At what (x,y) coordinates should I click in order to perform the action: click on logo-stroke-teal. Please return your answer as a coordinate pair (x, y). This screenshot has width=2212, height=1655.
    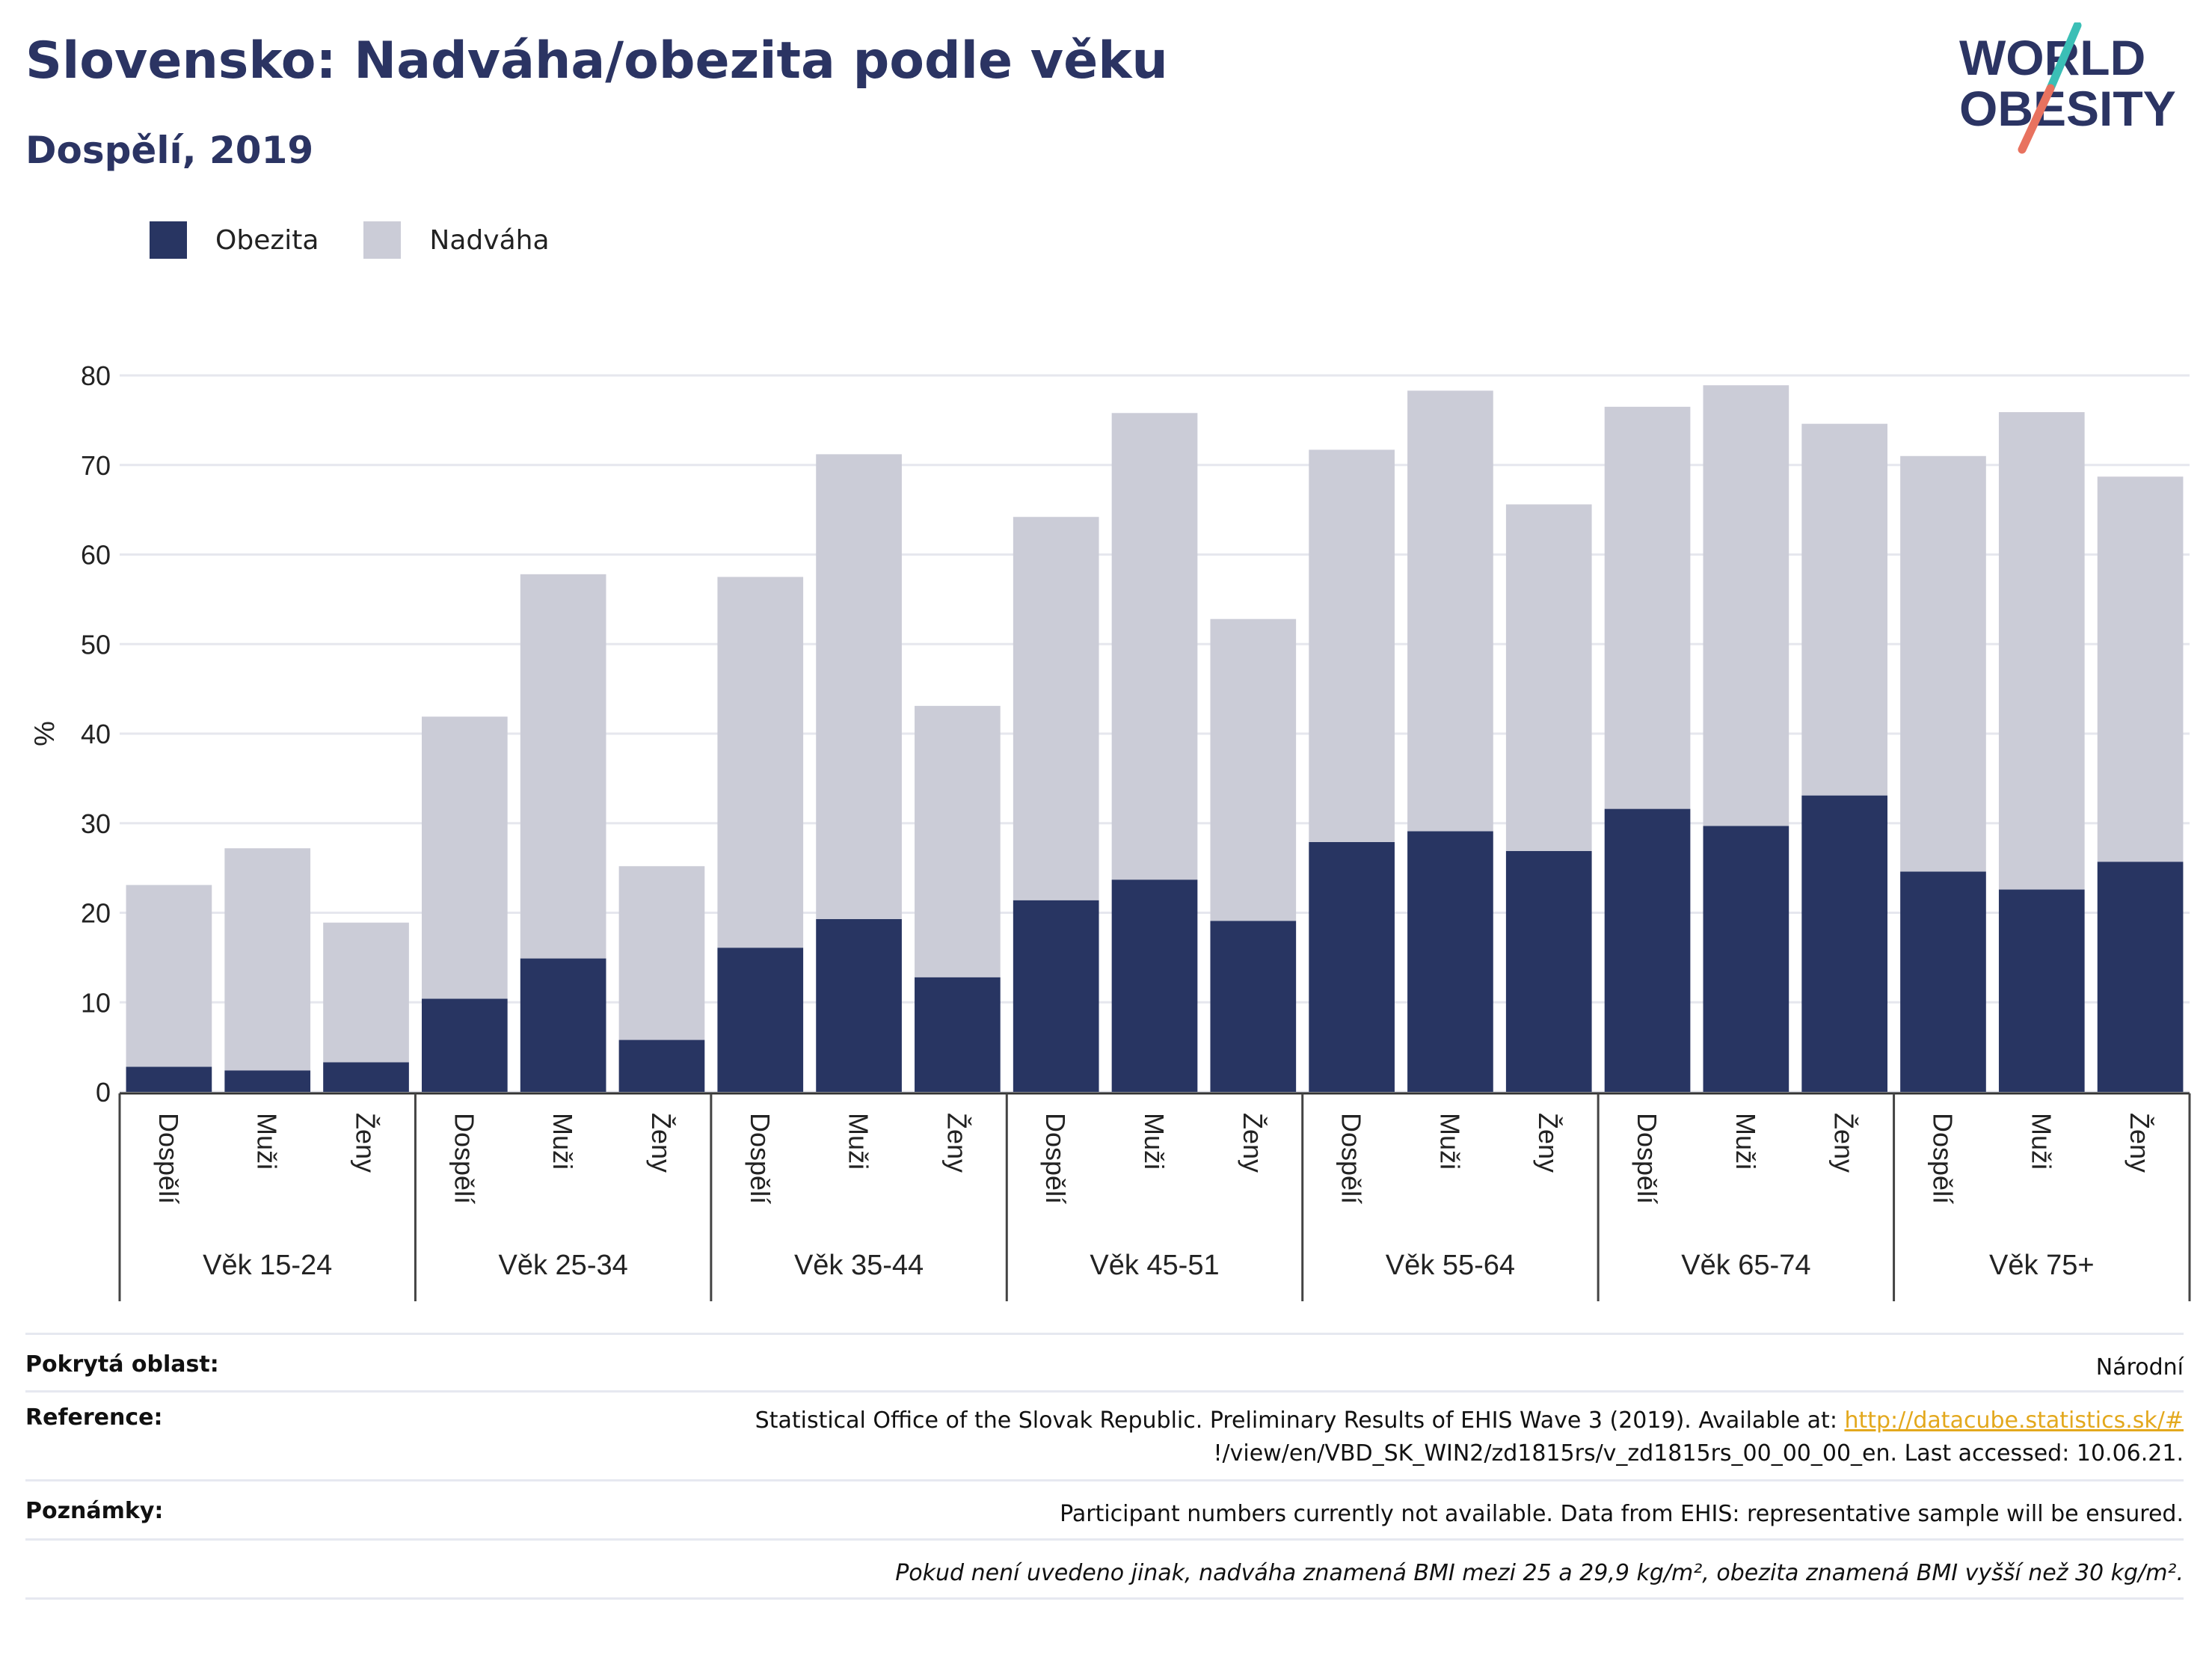
    Looking at the image, I should click on (2064, 57).